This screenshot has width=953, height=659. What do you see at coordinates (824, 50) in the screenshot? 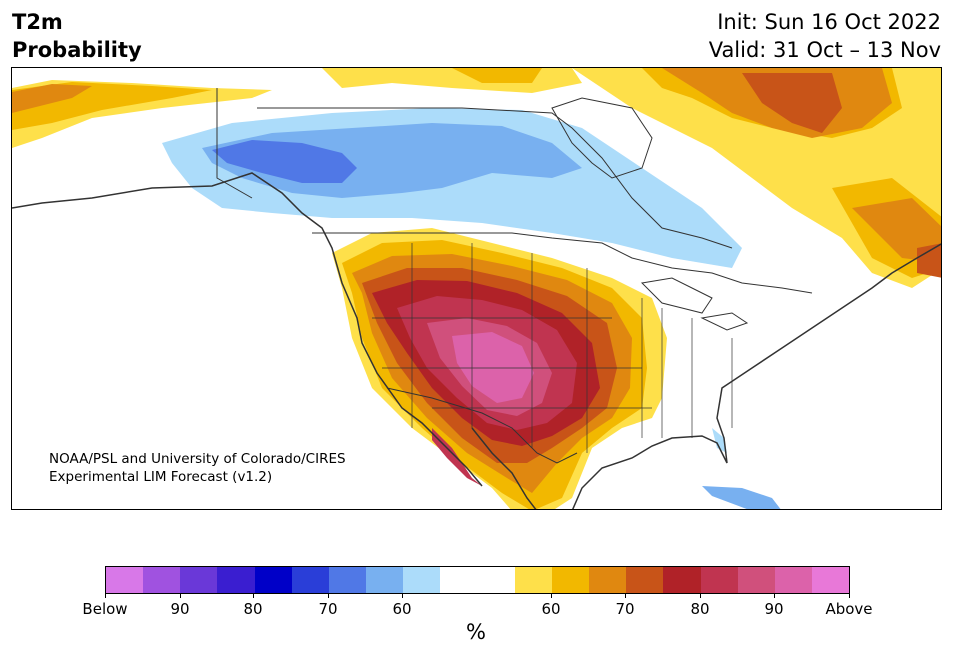
I see `valid-range: Valid: 31 Oct – 13 Nov` at bounding box center [824, 50].